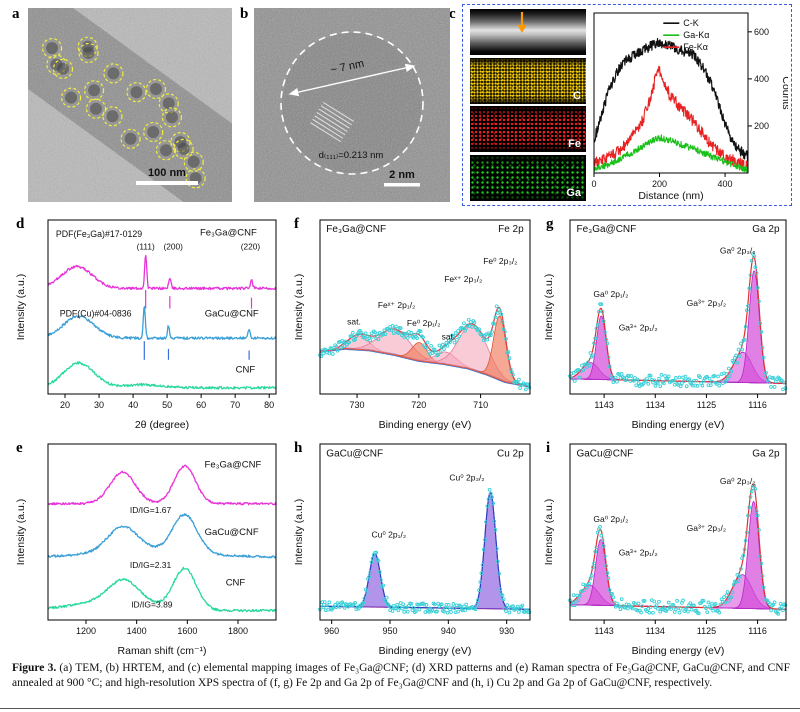  Describe the element at coordinates (354, 321) in the screenshot. I see `svg-text: sat.` at that location.